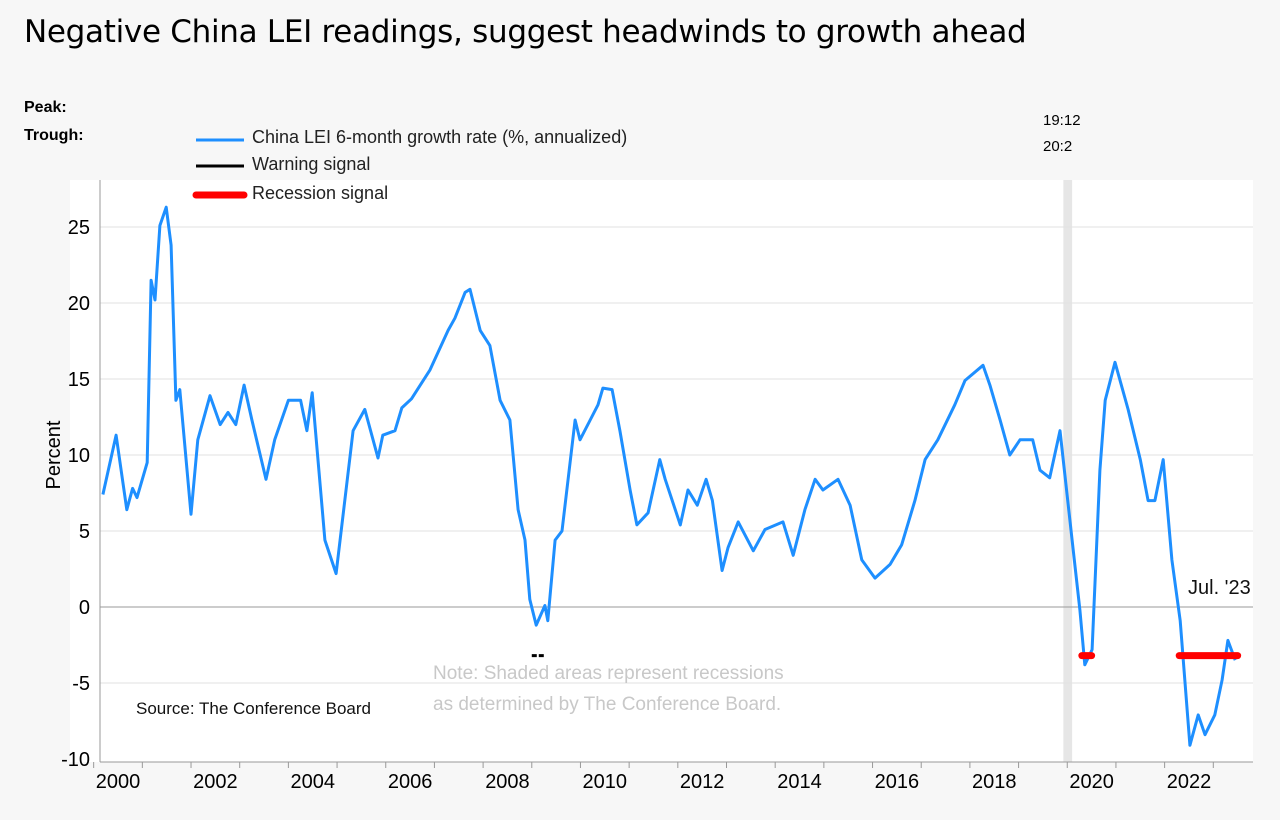 The image size is (1280, 820). What do you see at coordinates (79, 380) in the screenshot?
I see `y-tick-label: 15` at bounding box center [79, 380].